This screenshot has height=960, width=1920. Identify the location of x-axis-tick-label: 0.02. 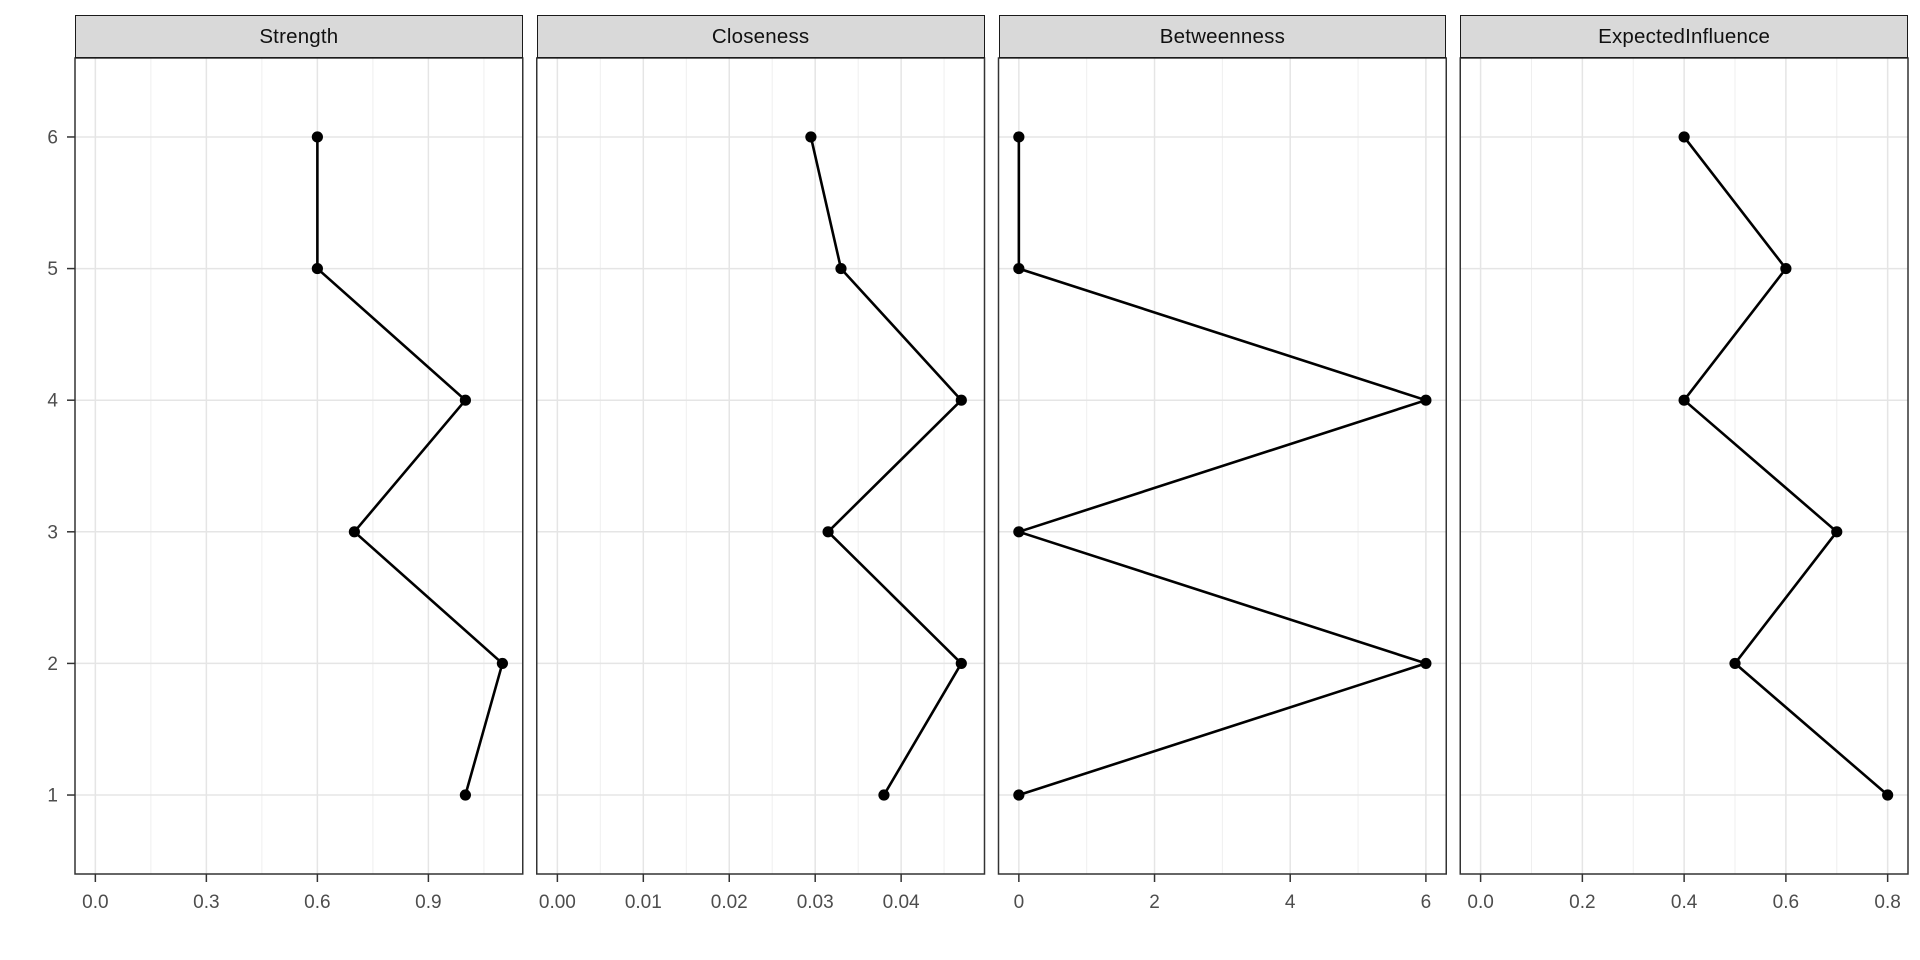
(729, 902).